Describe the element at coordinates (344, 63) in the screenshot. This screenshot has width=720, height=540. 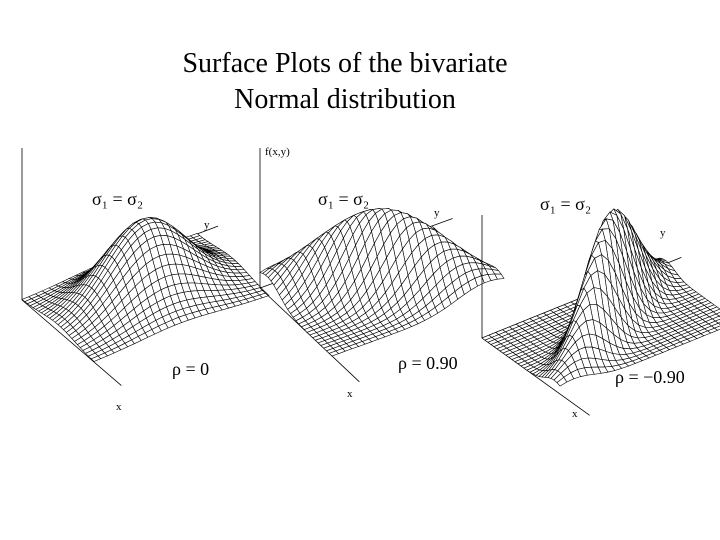
I see `title-line: Surface Plots of the bivariate` at that location.